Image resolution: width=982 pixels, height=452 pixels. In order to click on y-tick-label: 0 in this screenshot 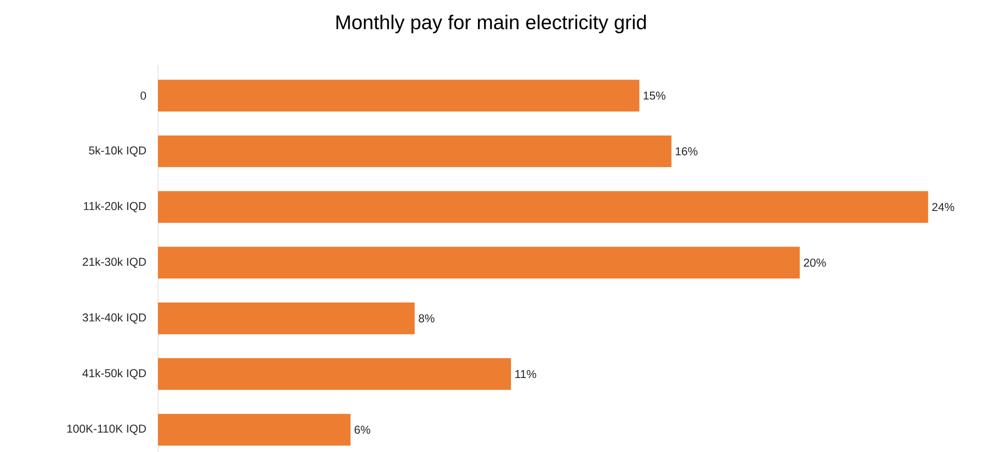, I will do `click(143, 96)`.